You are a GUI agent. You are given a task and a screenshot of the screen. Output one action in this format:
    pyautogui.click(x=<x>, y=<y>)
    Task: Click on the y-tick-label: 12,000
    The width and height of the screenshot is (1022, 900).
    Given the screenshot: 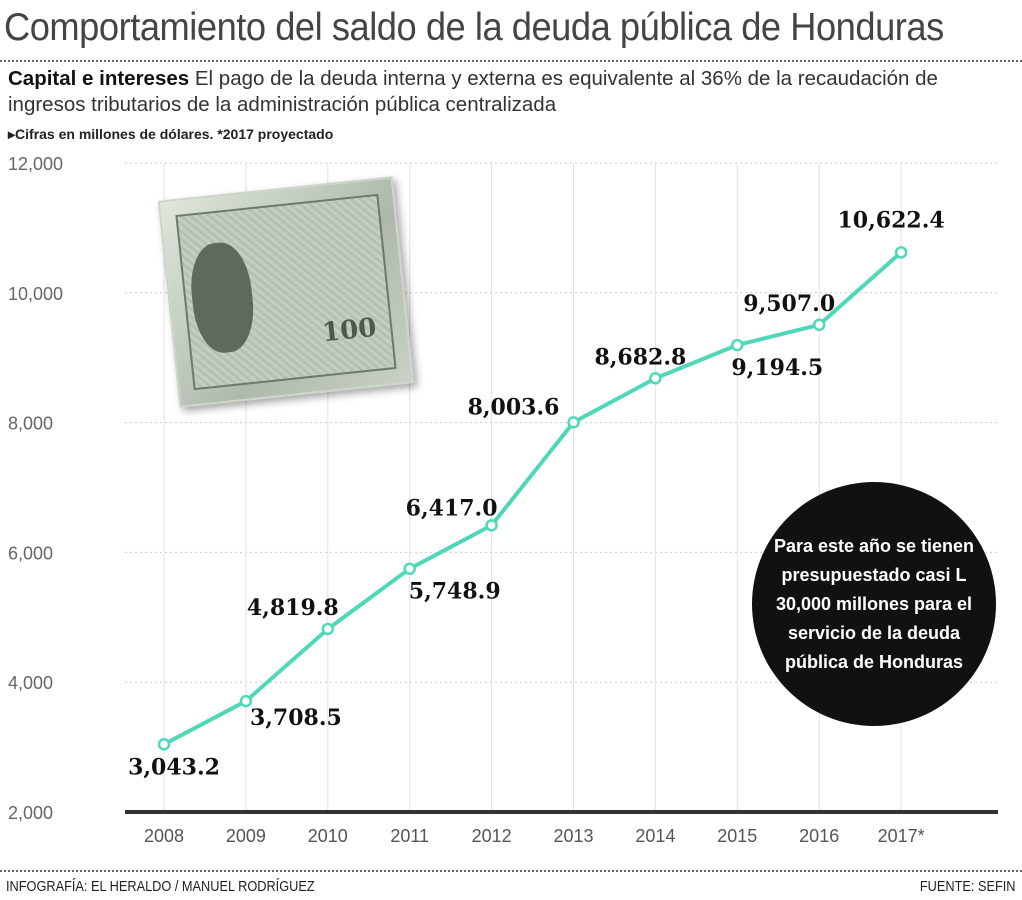 What is the action you would take?
    pyautogui.click(x=35, y=164)
    